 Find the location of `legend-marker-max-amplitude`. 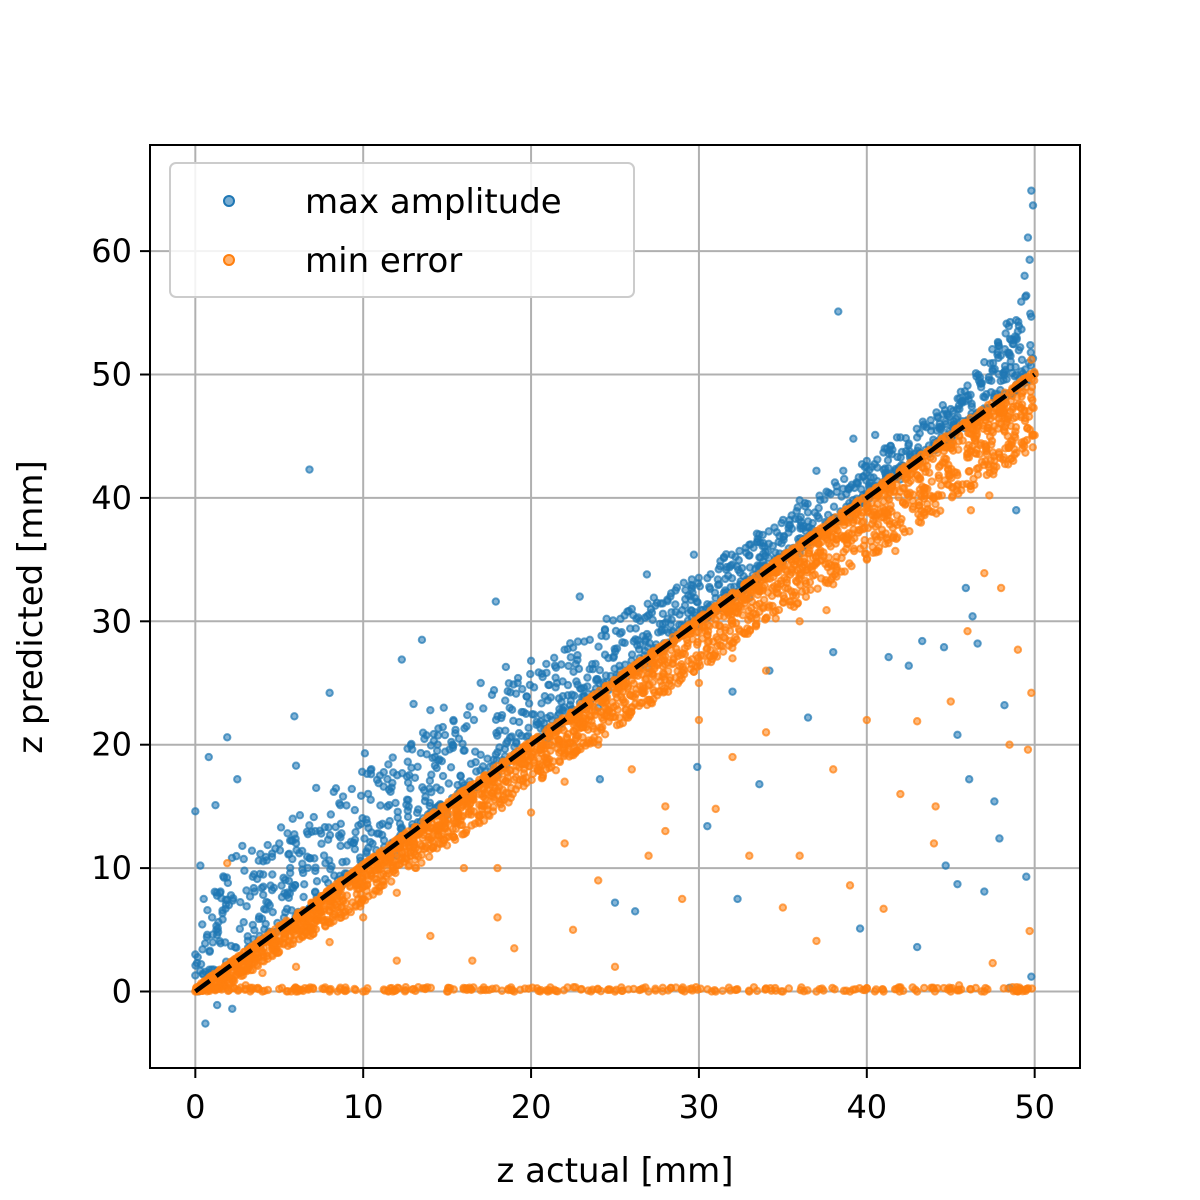

legend-marker-max-amplitude is located at coordinates (229, 201).